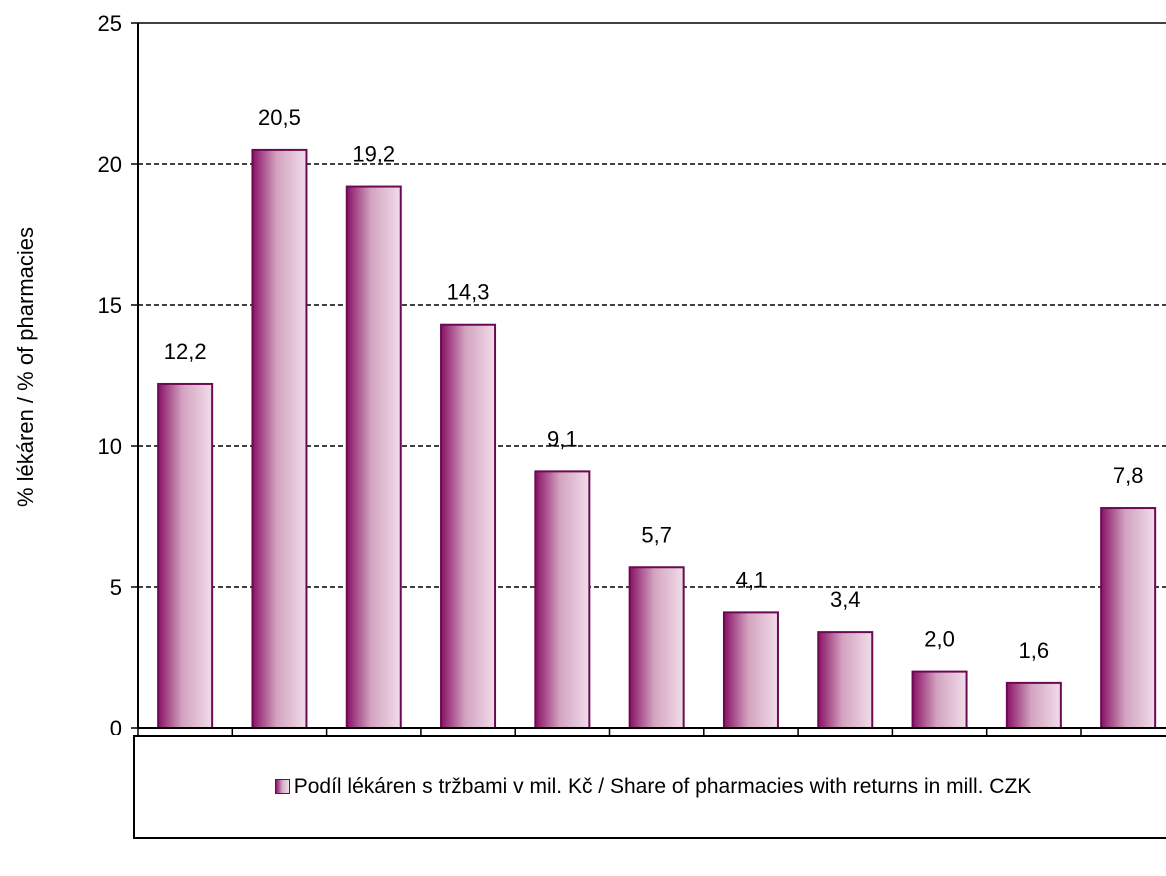 Image resolution: width=1166 pixels, height=876 pixels. I want to click on y-tick-label: 20, so click(110, 164).